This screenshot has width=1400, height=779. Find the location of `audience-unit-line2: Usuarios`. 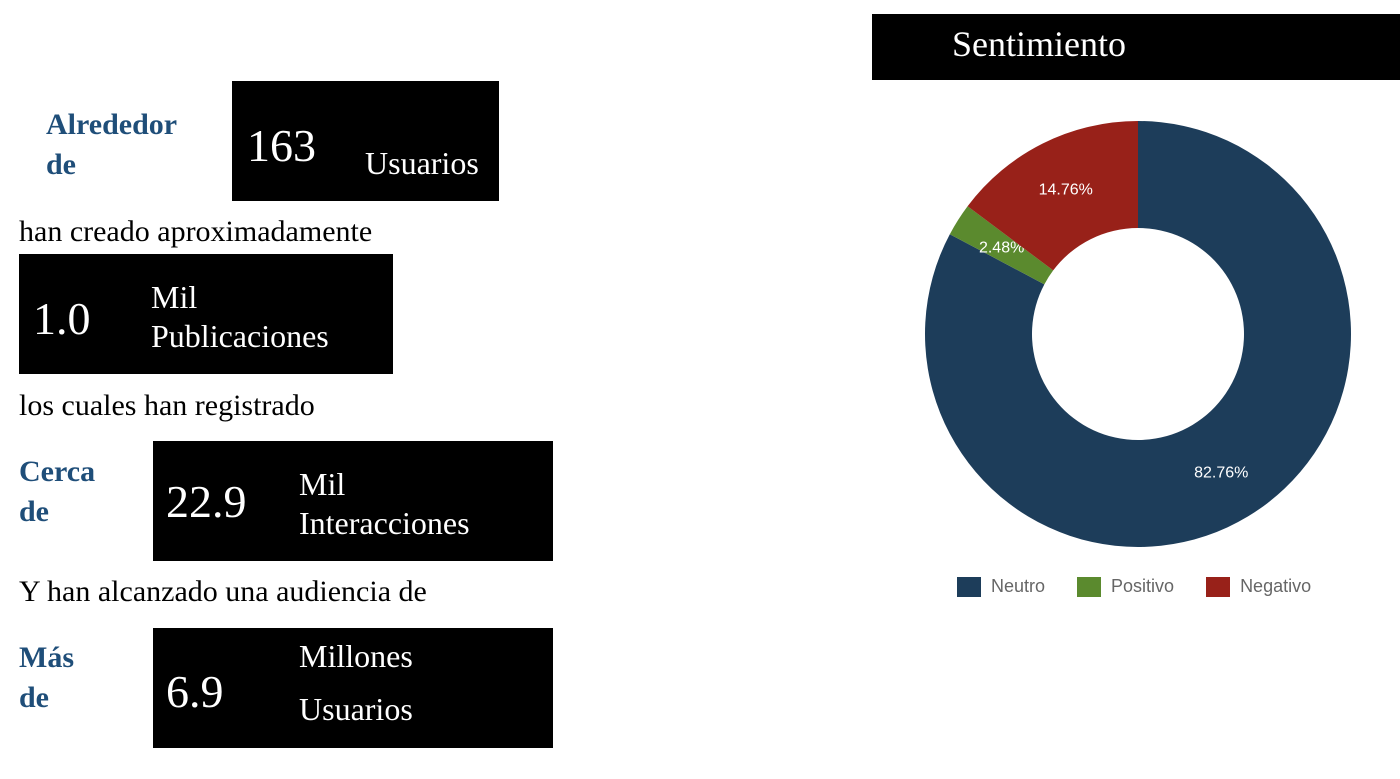

audience-unit-line2: Usuarios is located at coordinates (356, 709).